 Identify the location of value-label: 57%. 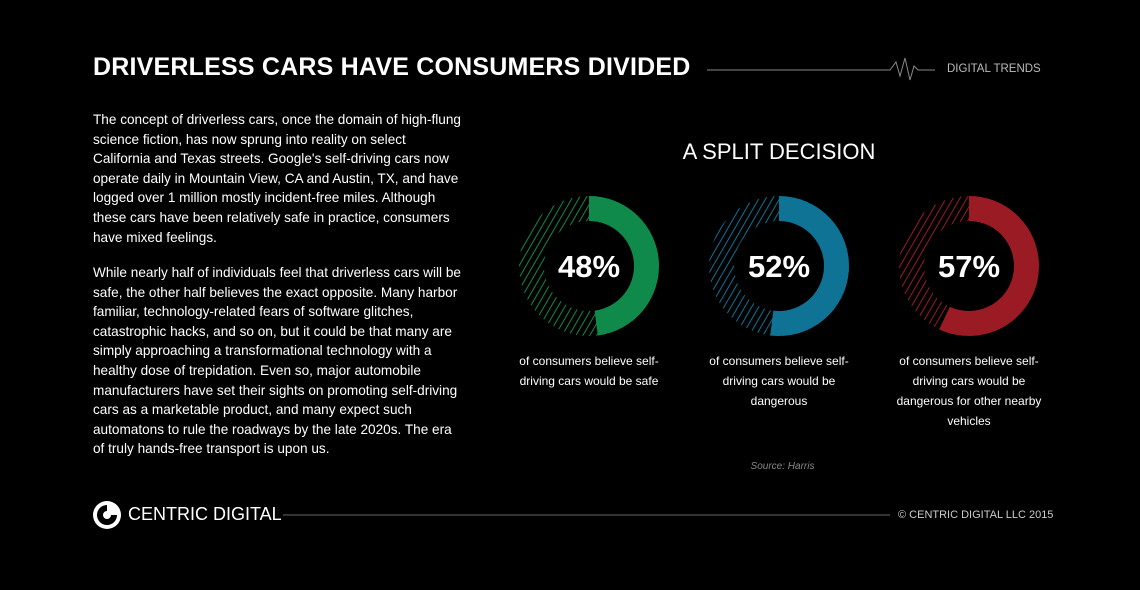
(969, 266).